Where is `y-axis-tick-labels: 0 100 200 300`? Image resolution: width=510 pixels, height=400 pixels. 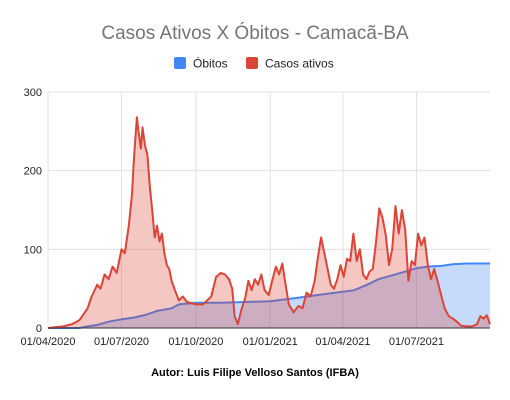 y-axis-tick-labels: 0 100 200 300 is located at coordinates (33, 211).